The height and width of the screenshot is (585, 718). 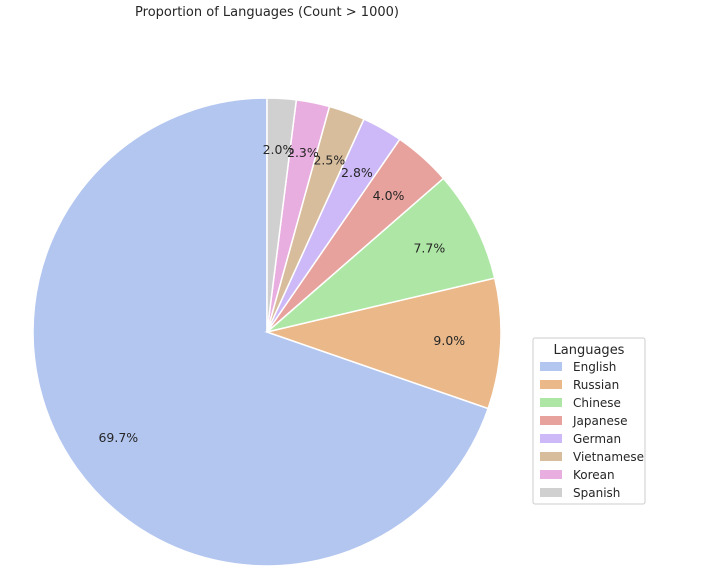 I want to click on percent-label-korean: 2.3%, so click(x=303, y=152).